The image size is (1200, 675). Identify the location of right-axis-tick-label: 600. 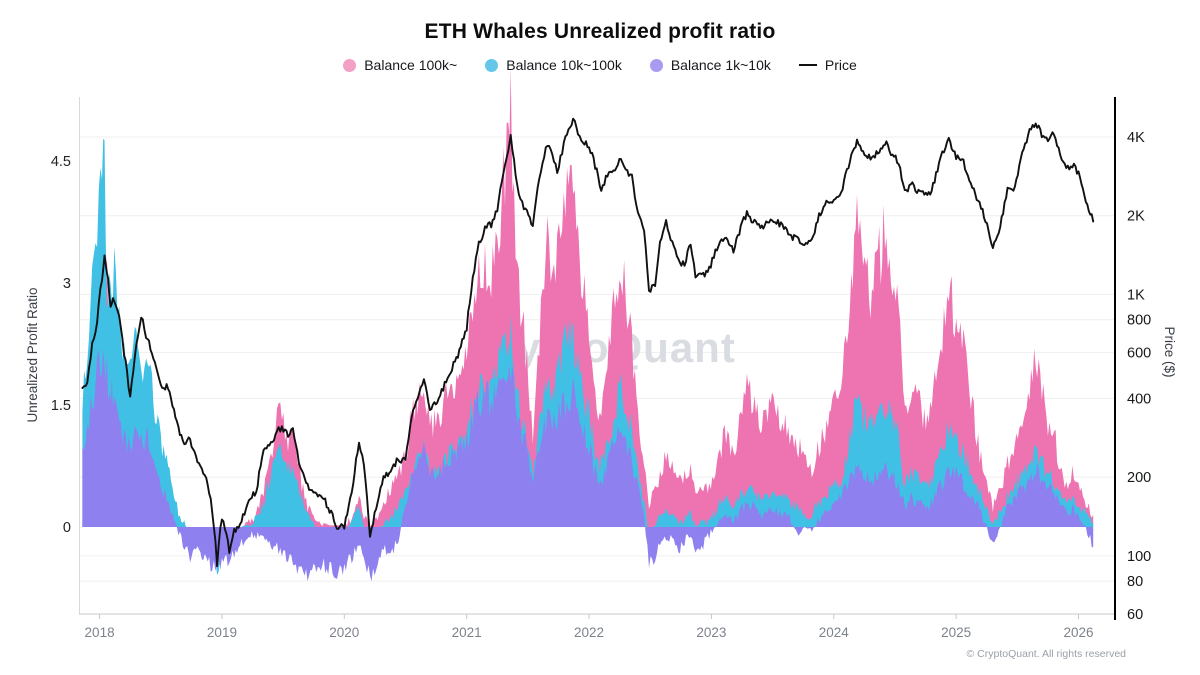
(1139, 353).